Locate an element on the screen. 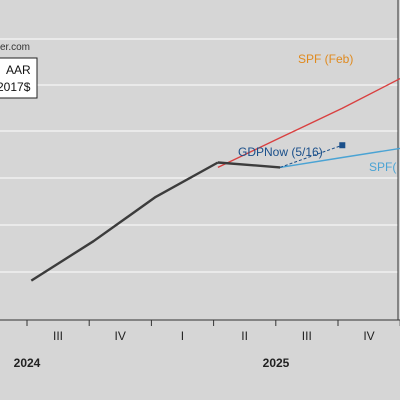 Image resolution: width=400 pixels, height=400 pixels. units-line-1: AAR is located at coordinates (18, 70).